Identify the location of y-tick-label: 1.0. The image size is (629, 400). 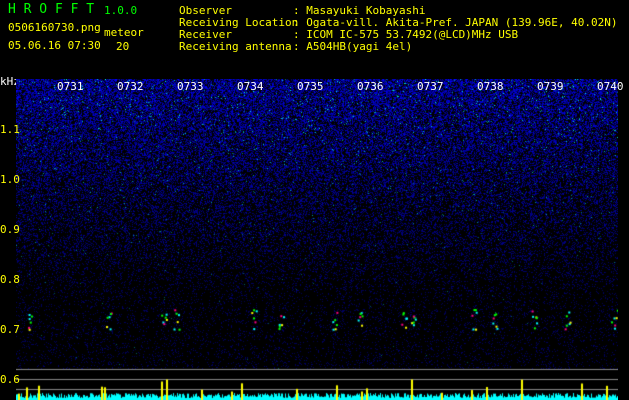
(10, 179).